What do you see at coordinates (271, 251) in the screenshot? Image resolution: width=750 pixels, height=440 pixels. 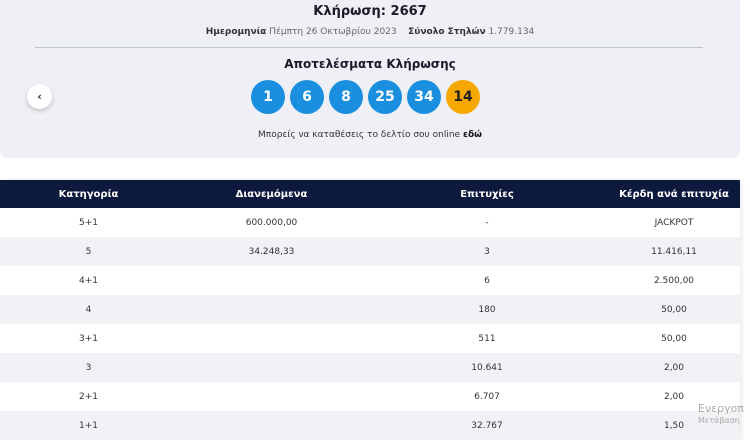 I see `cell-distributed: 34.248,33` at bounding box center [271, 251].